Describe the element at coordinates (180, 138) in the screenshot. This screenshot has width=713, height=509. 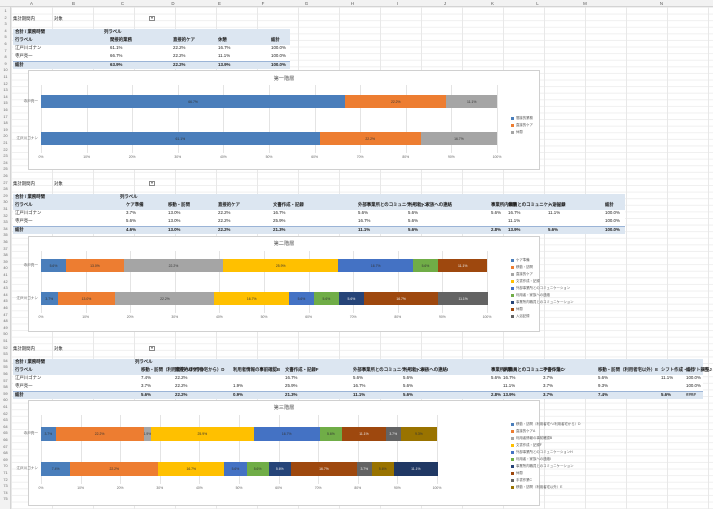
I see `bar-segment: 61.1%` at that location.